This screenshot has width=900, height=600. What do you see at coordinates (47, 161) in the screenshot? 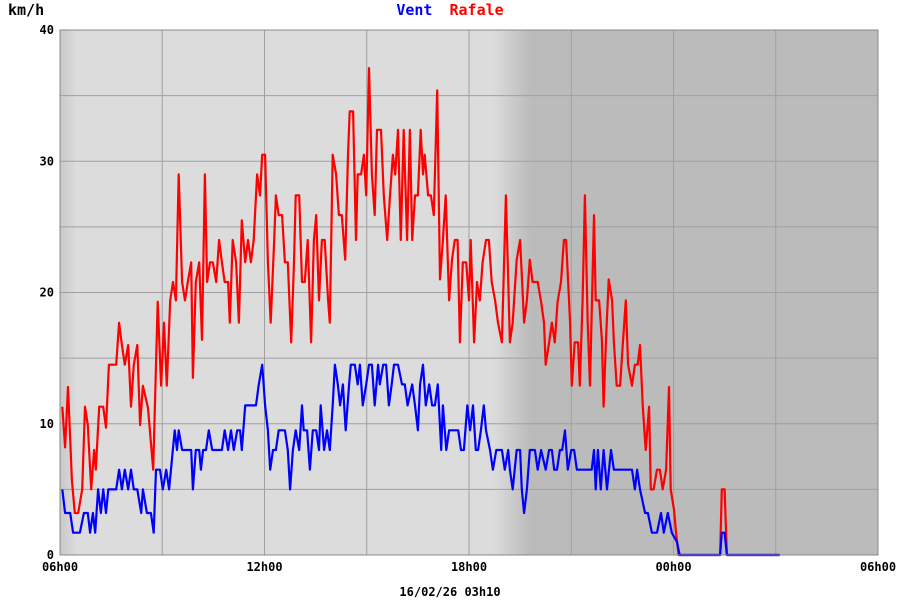
I see `y-tick-label: 30` at bounding box center [47, 161].